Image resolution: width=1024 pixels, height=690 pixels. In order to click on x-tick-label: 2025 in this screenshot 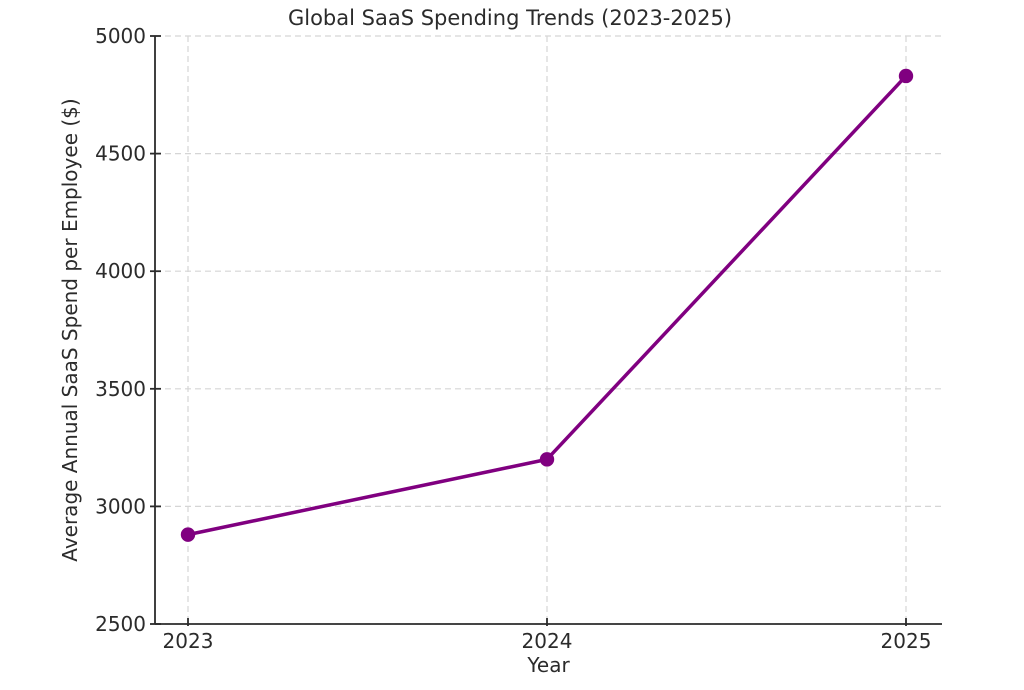, I will do `click(906, 641)`.